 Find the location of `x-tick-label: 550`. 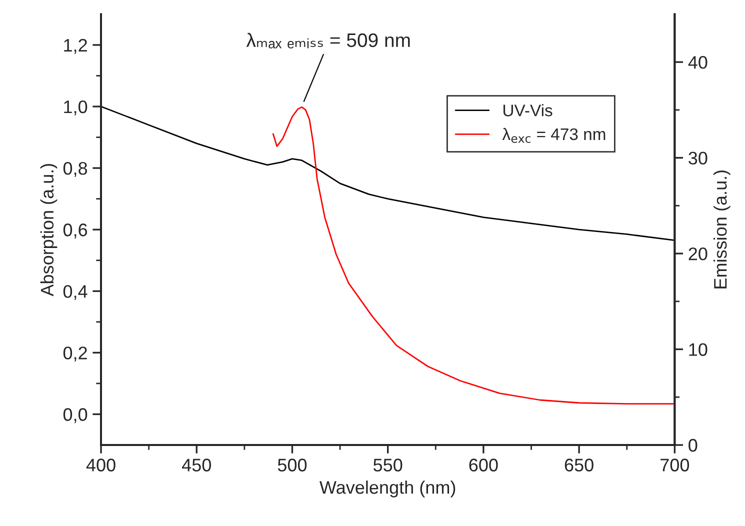

x-tick-label: 550 is located at coordinates (388, 465).